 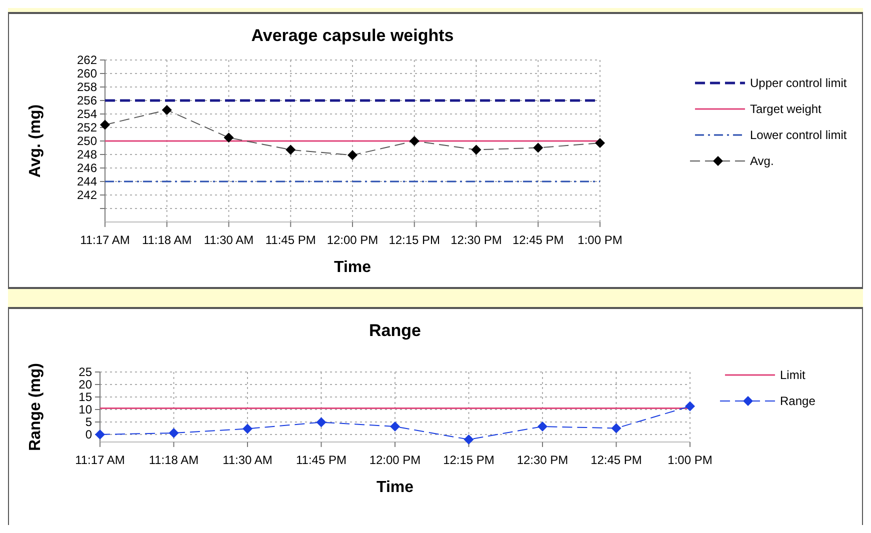 What do you see at coordinates (762, 161) in the screenshot?
I see `legend-label: Avg.` at bounding box center [762, 161].